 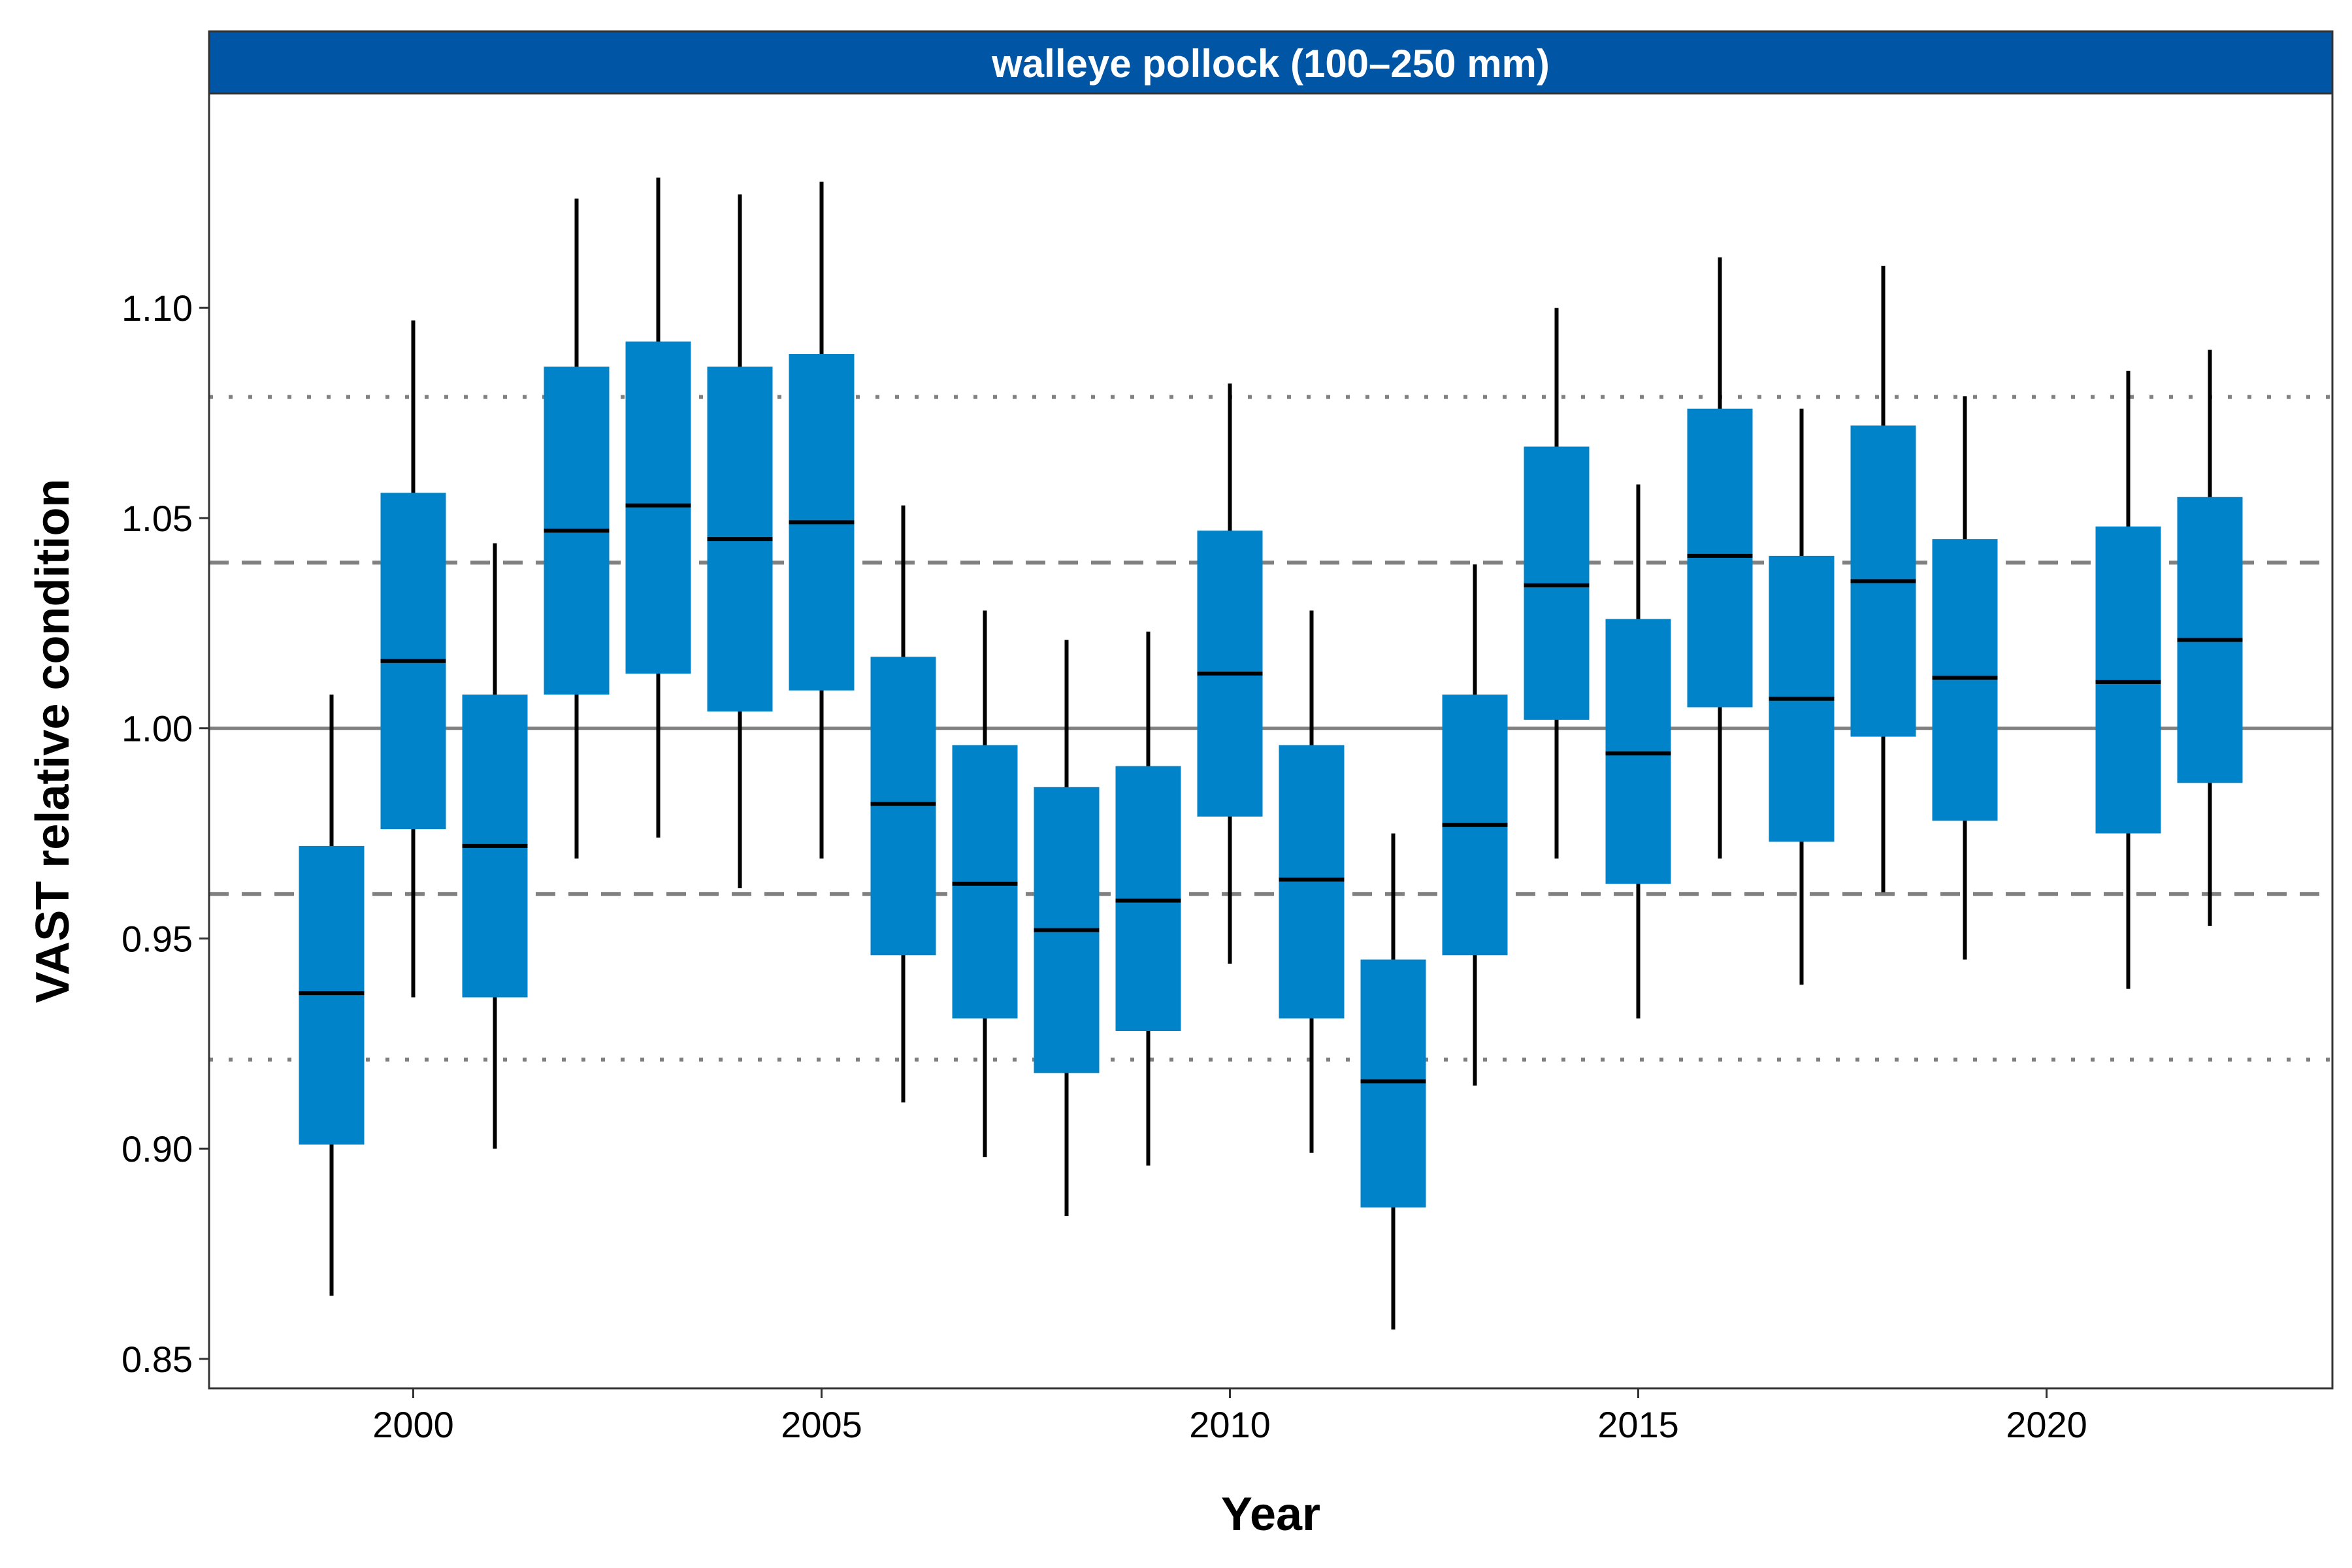 I want to click on box-2012, so click(x=1393, y=1083).